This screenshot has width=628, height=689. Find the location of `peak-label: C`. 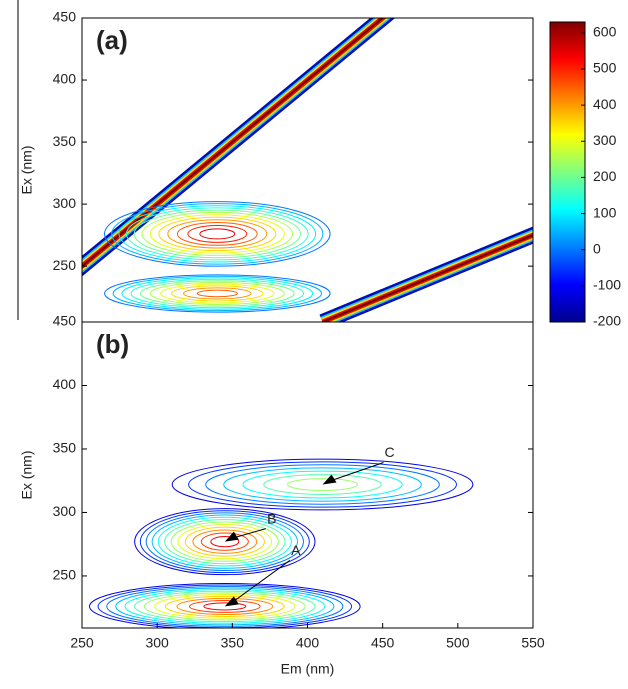

peak-label: C is located at coordinates (389, 452).